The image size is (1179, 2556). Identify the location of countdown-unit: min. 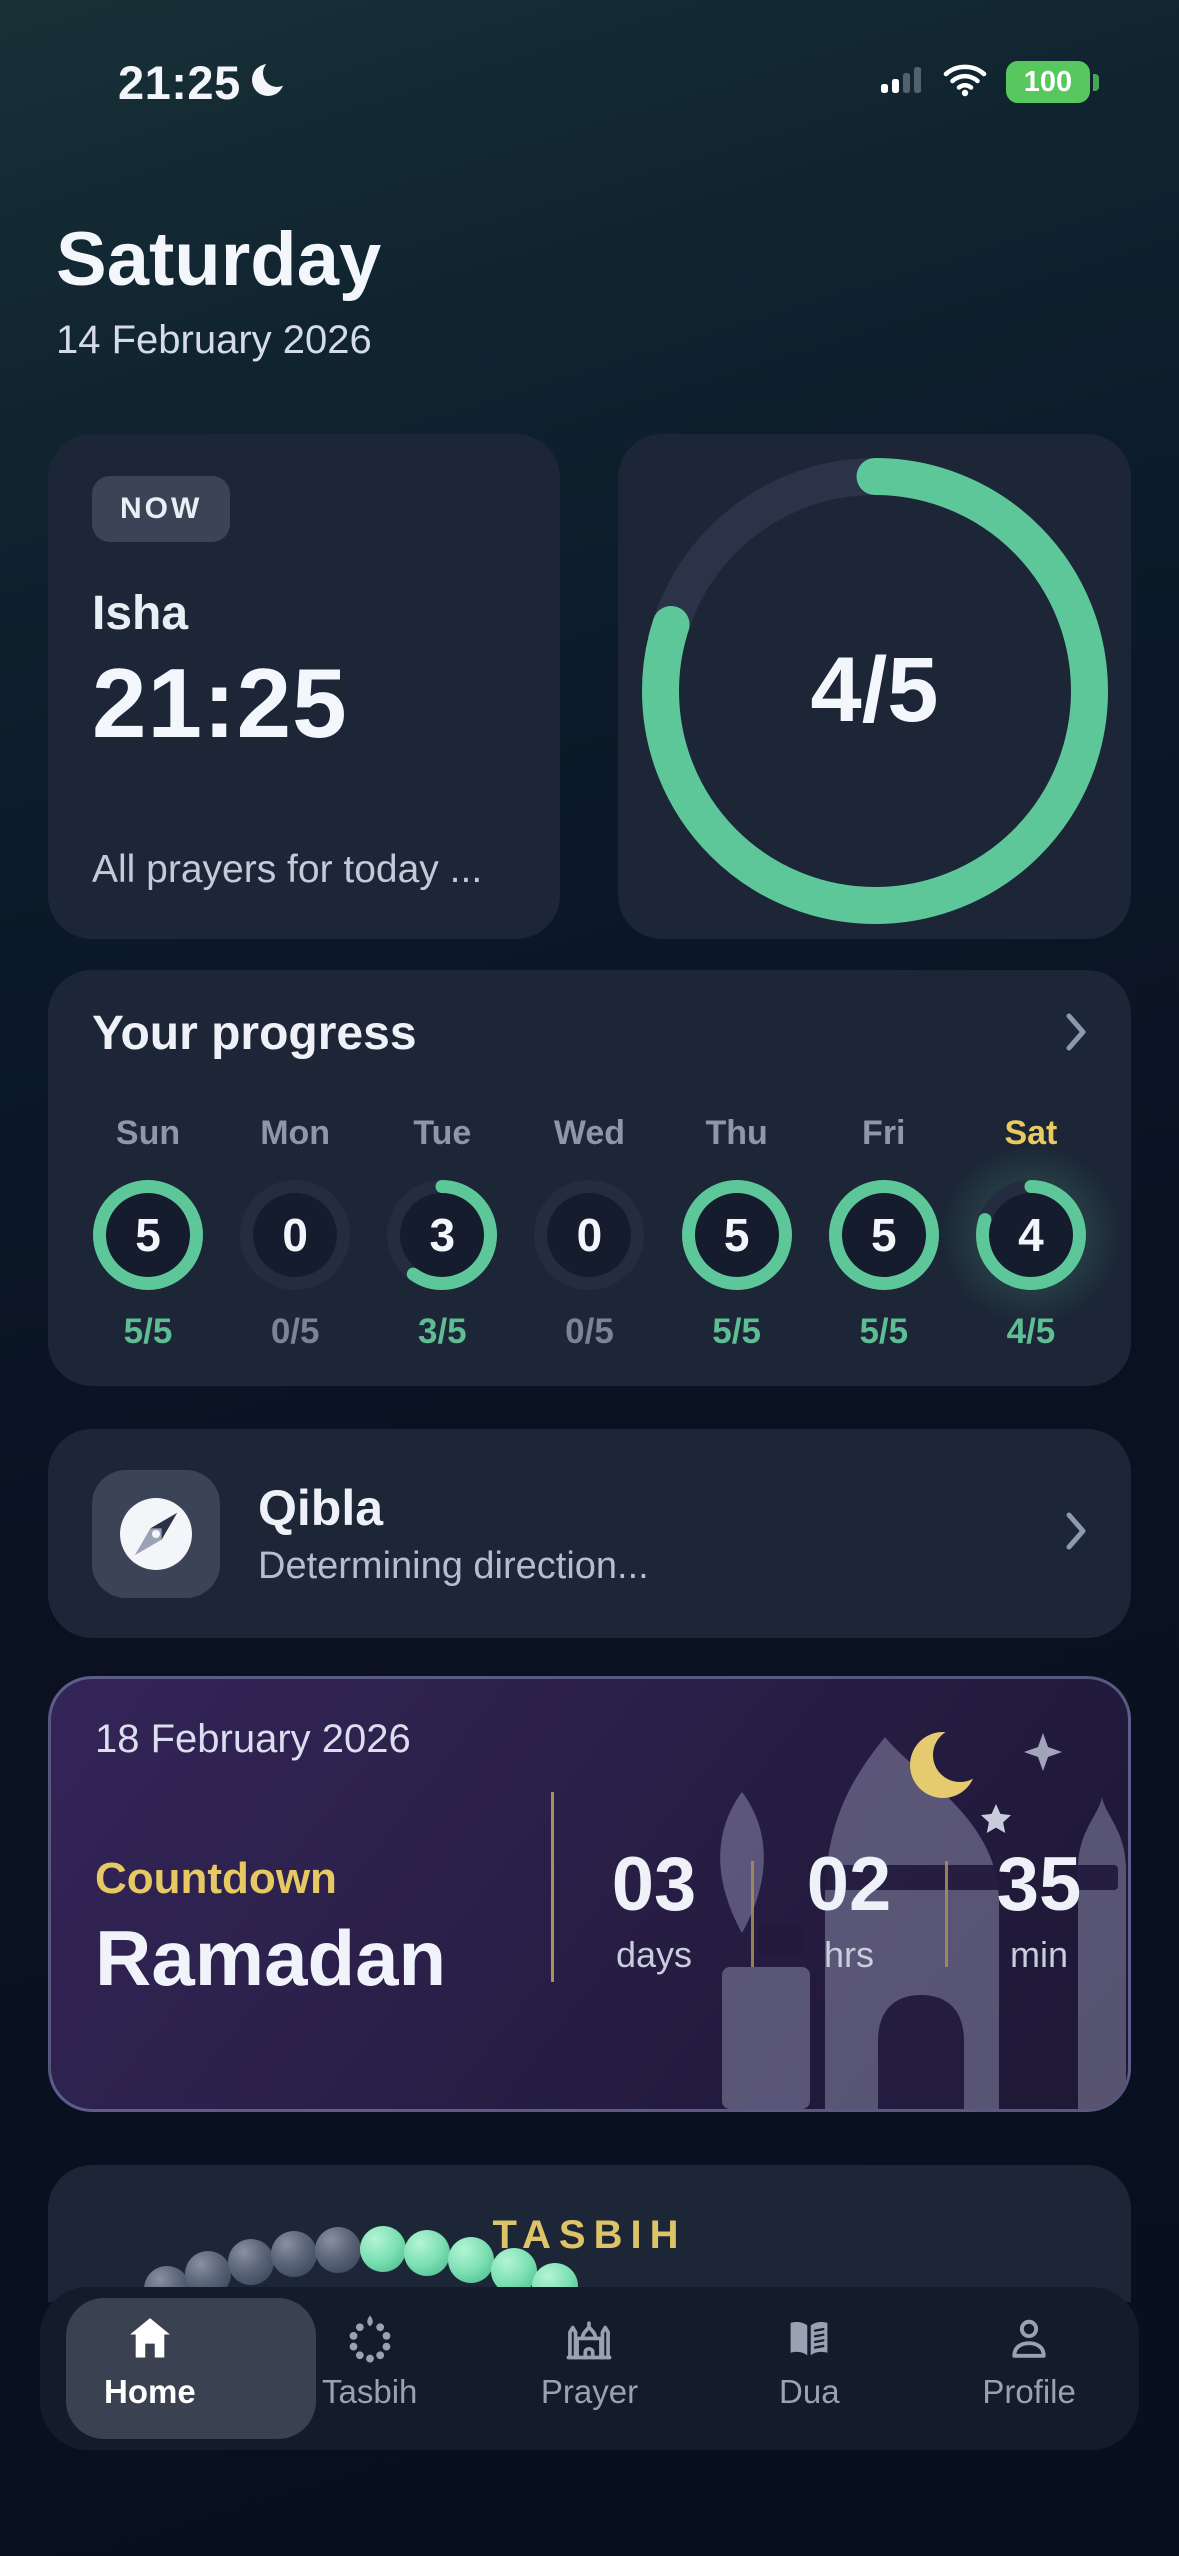
(1038, 1954).